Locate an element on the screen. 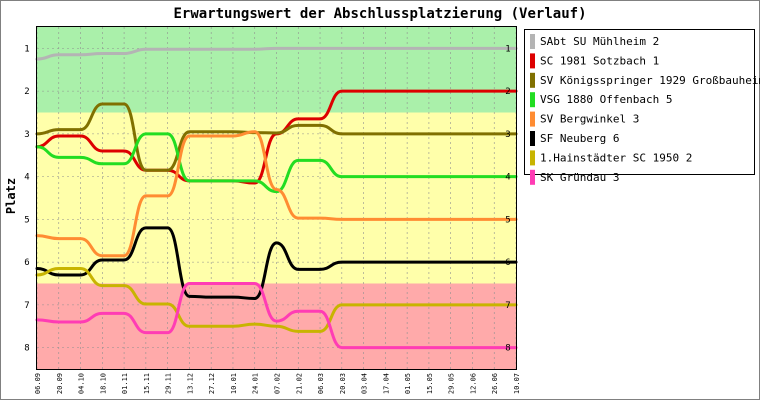  y-tick-label-right: 3 is located at coordinates (507, 135).